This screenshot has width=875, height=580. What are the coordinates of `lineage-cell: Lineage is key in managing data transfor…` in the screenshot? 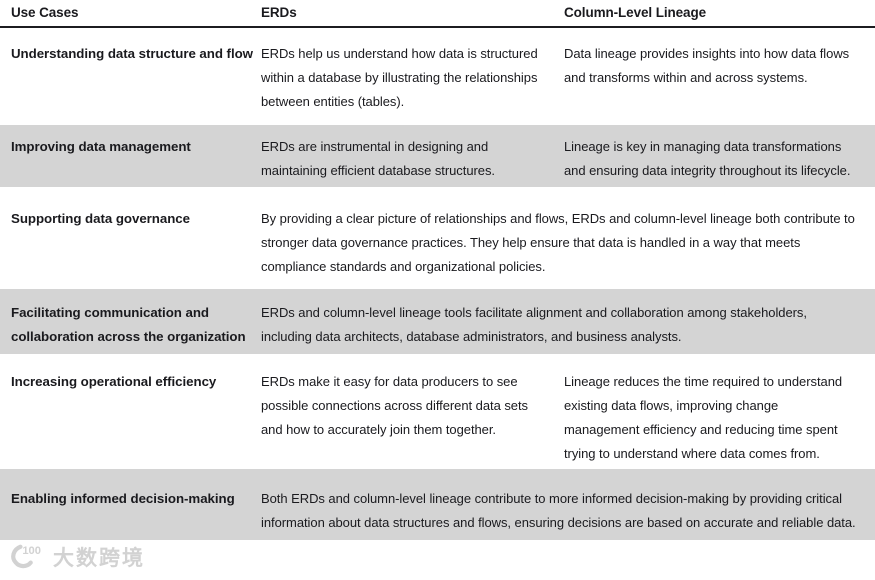 It's located at (707, 158).